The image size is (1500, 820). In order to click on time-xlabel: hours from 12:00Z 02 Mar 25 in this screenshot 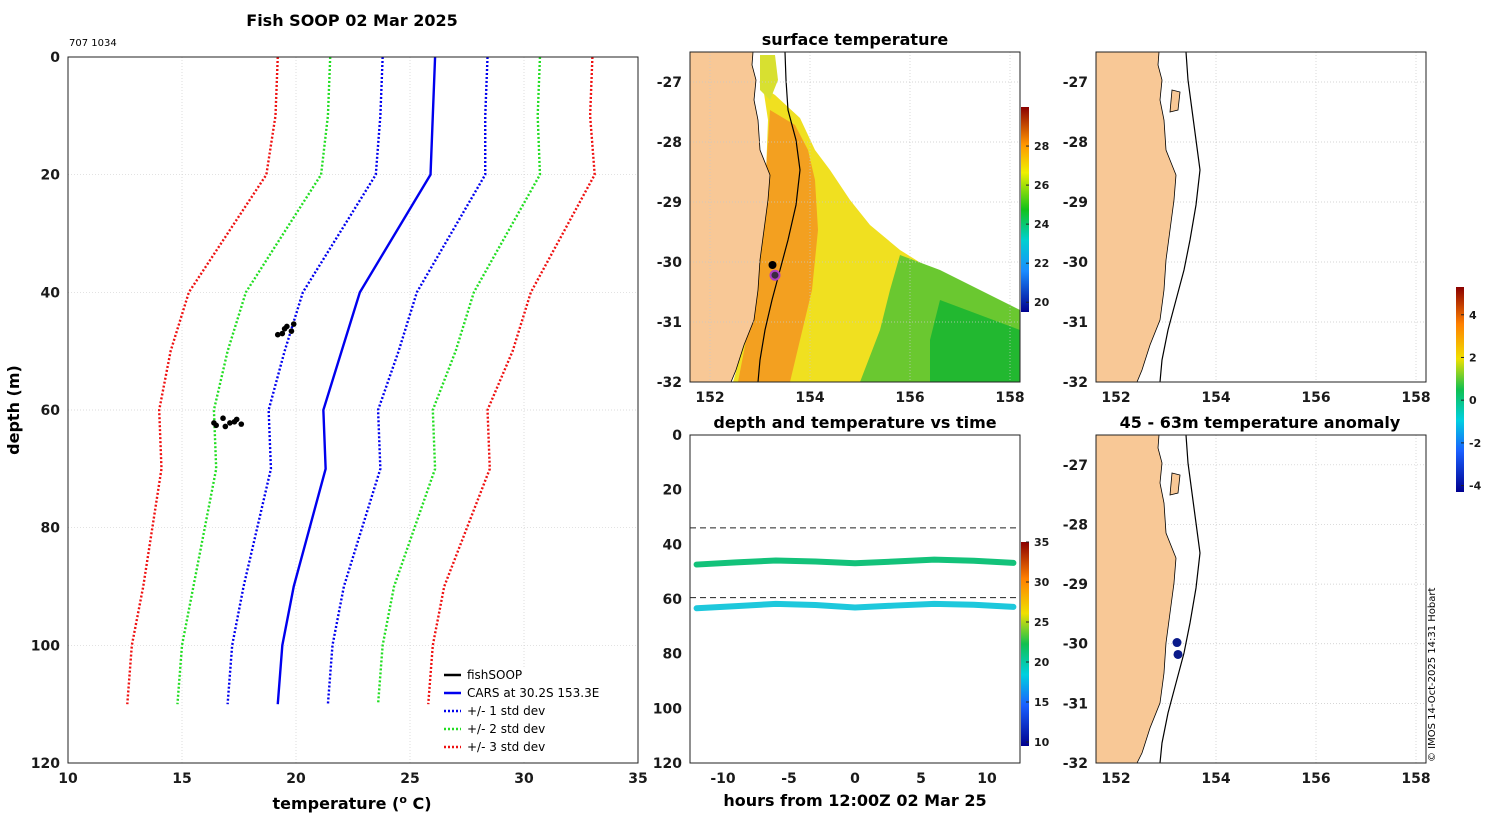, I will do `click(854, 800)`.